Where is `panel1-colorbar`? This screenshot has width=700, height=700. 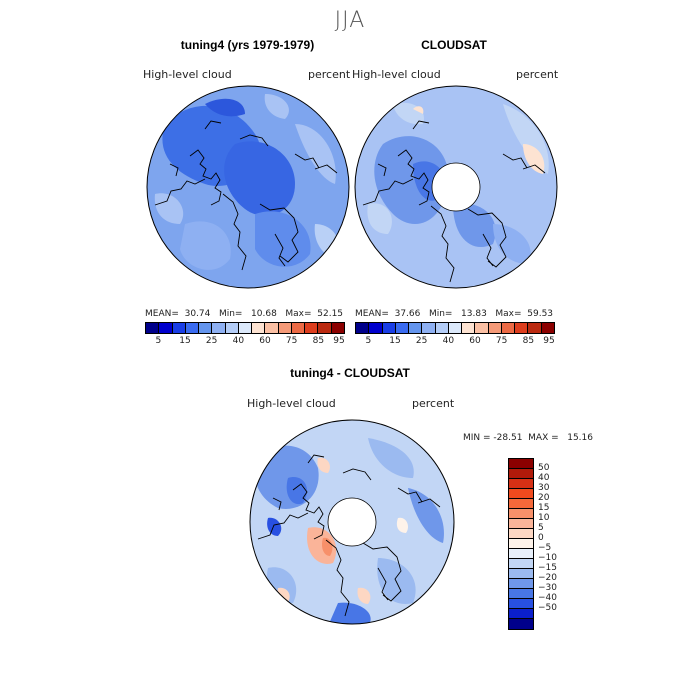 panel1-colorbar is located at coordinates (245, 328).